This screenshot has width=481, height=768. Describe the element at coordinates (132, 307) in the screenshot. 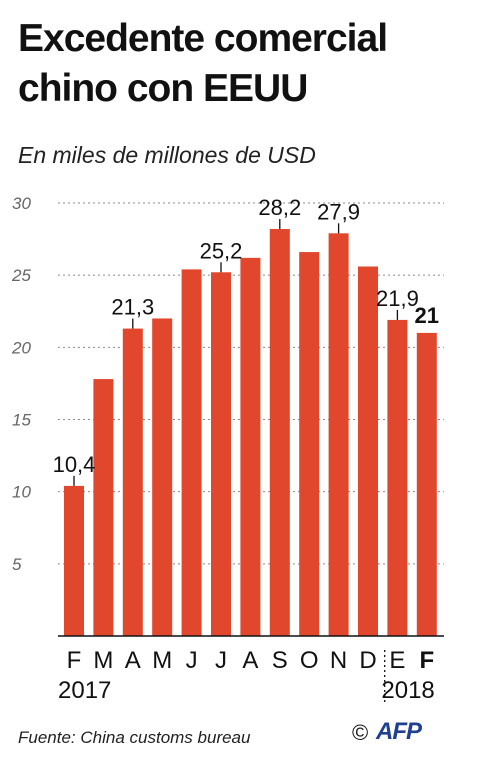

I see `data-label-2: 21,3` at that location.